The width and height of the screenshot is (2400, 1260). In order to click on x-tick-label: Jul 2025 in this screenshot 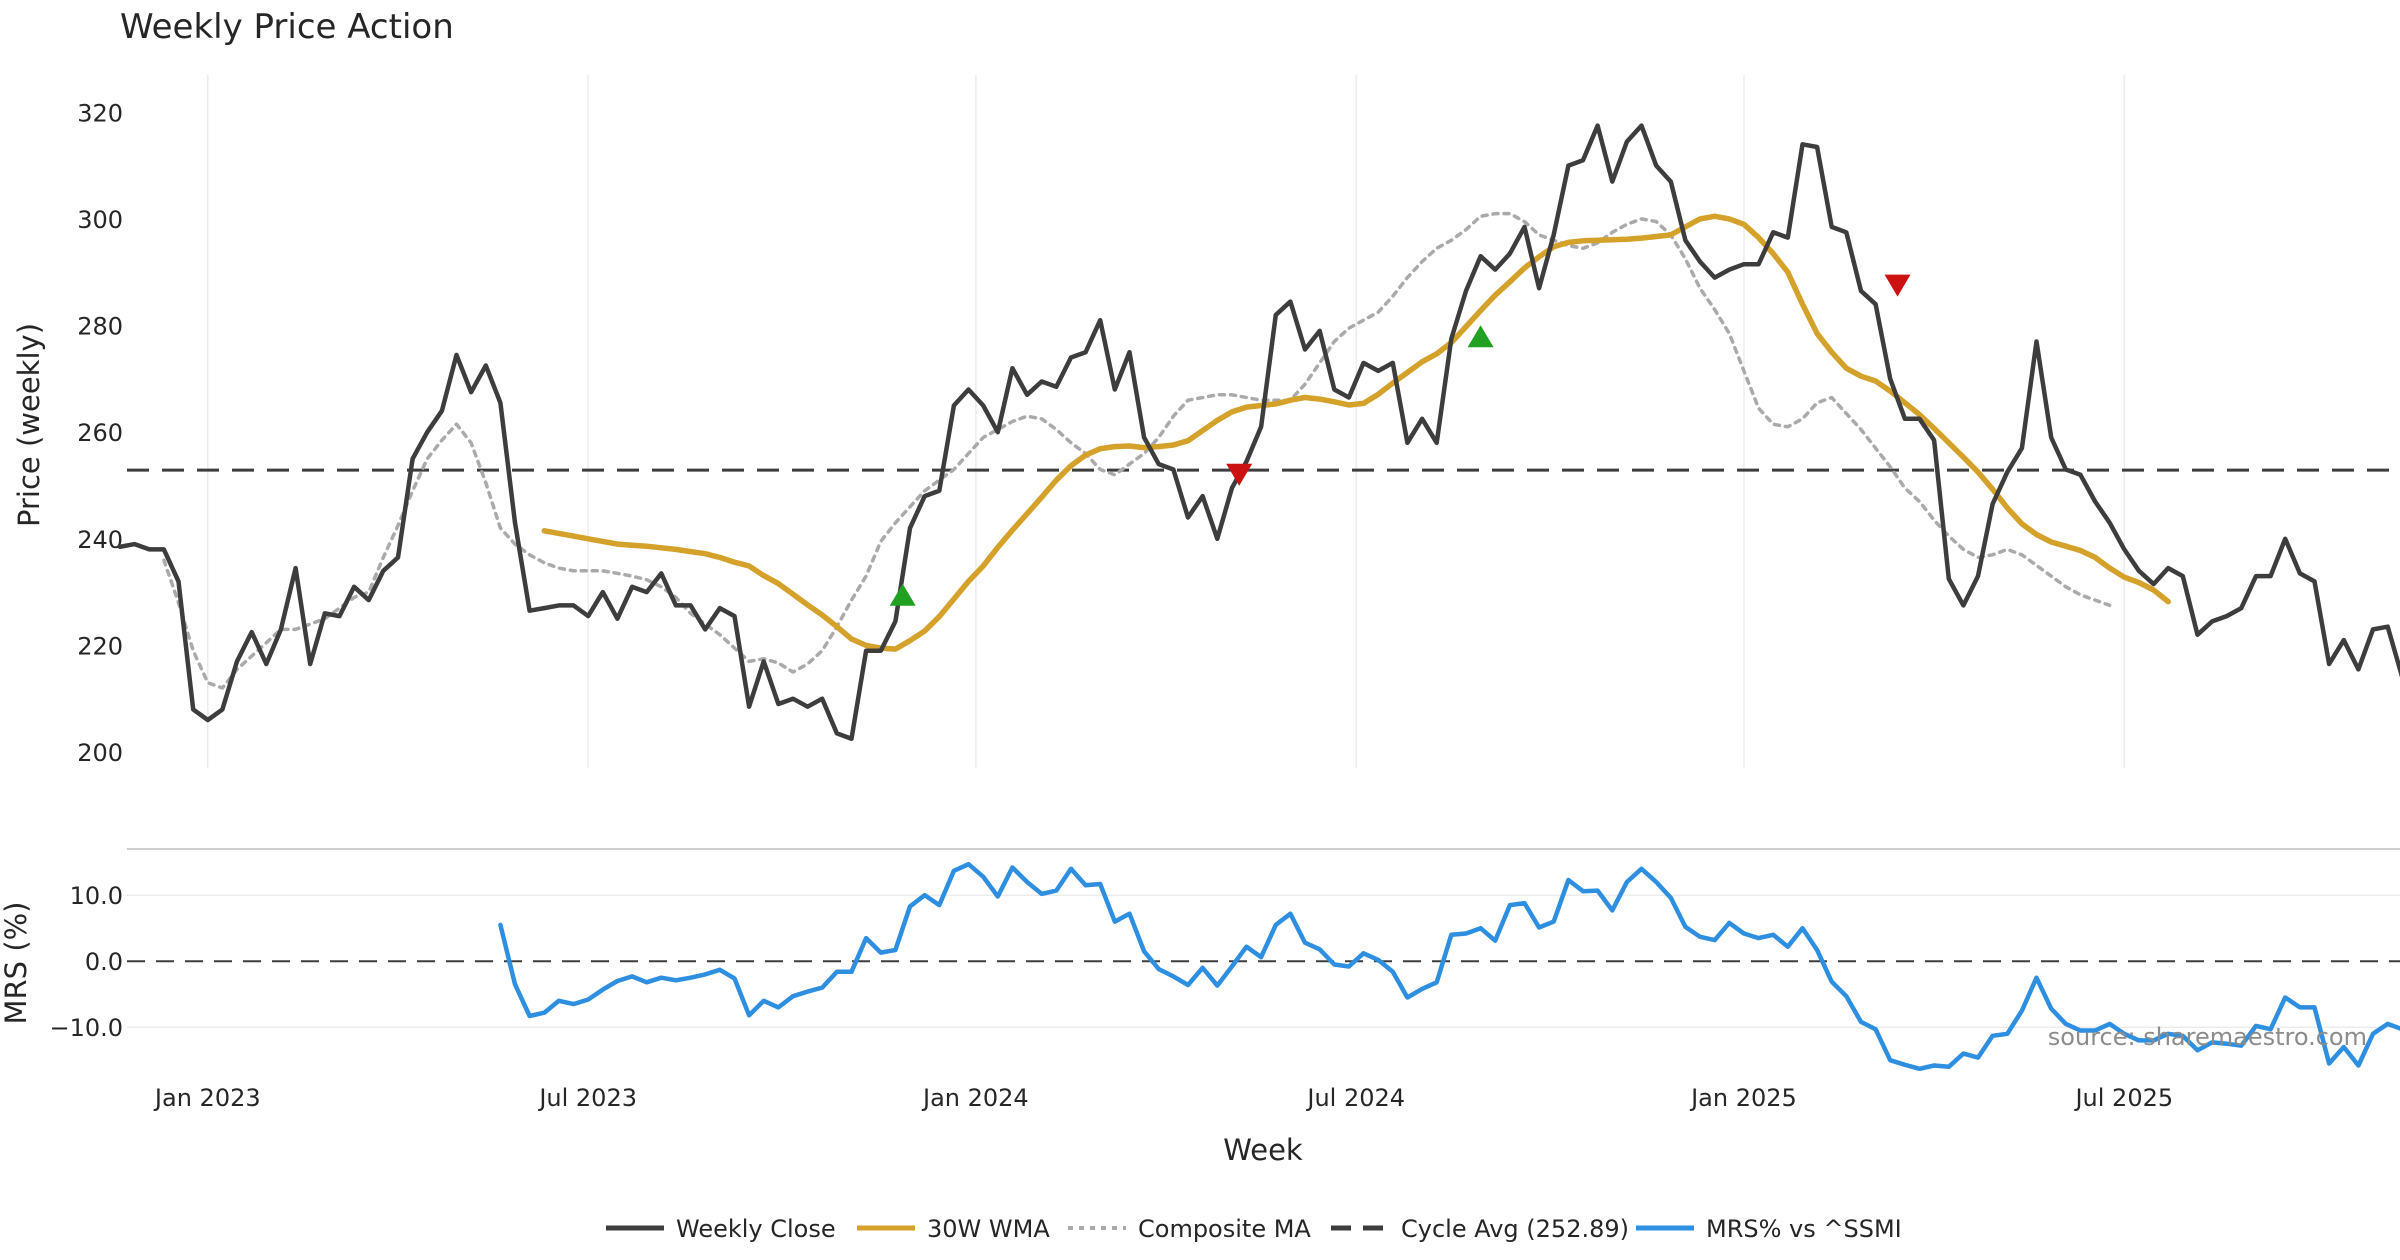, I will do `click(2123, 1098)`.